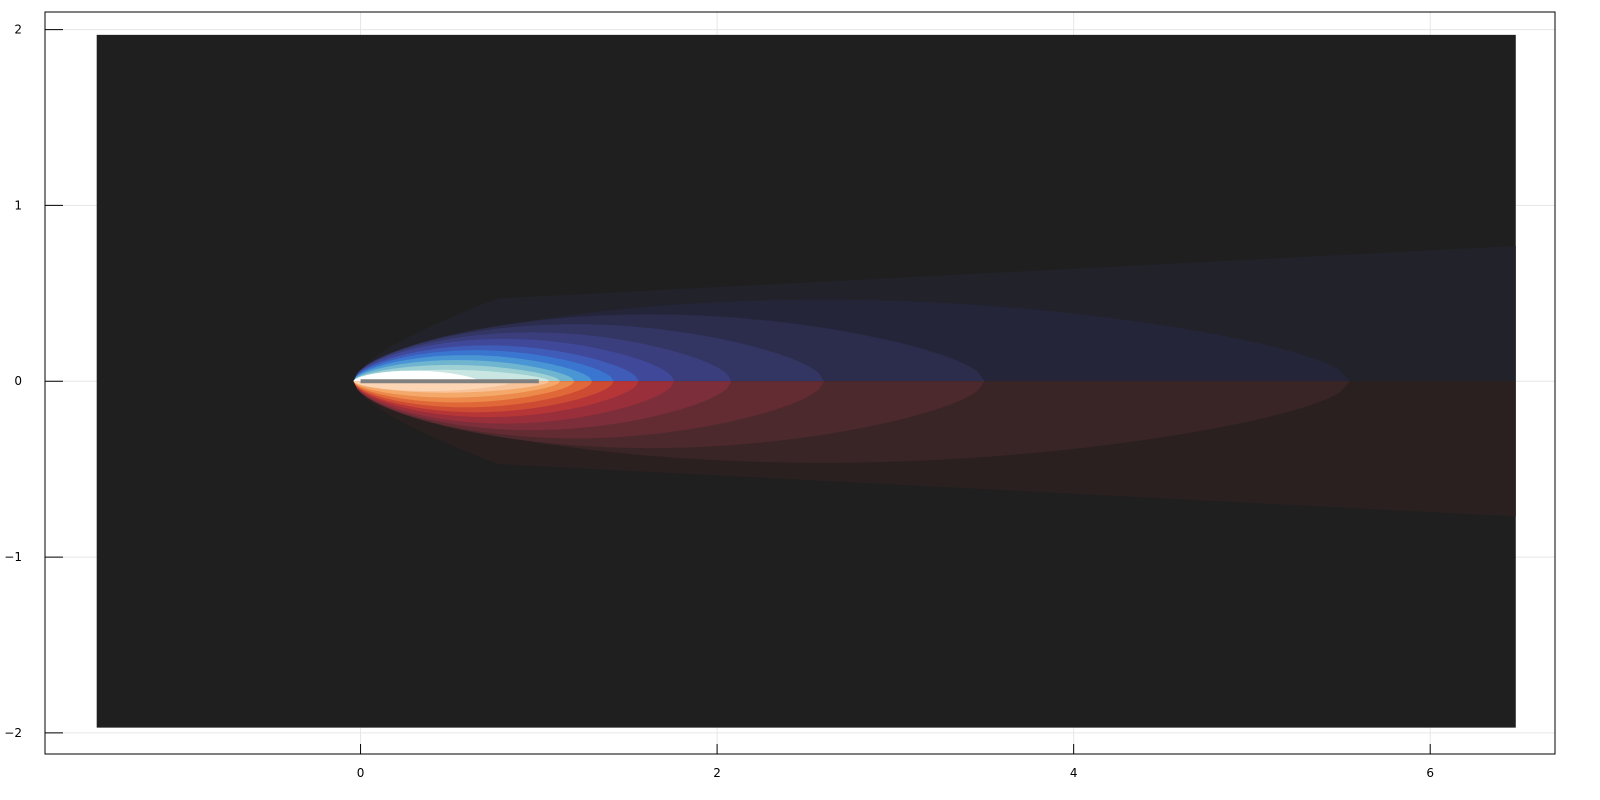 The image size is (1600, 800). What do you see at coordinates (361, 773) in the screenshot?
I see `x-tick-label: 0` at bounding box center [361, 773].